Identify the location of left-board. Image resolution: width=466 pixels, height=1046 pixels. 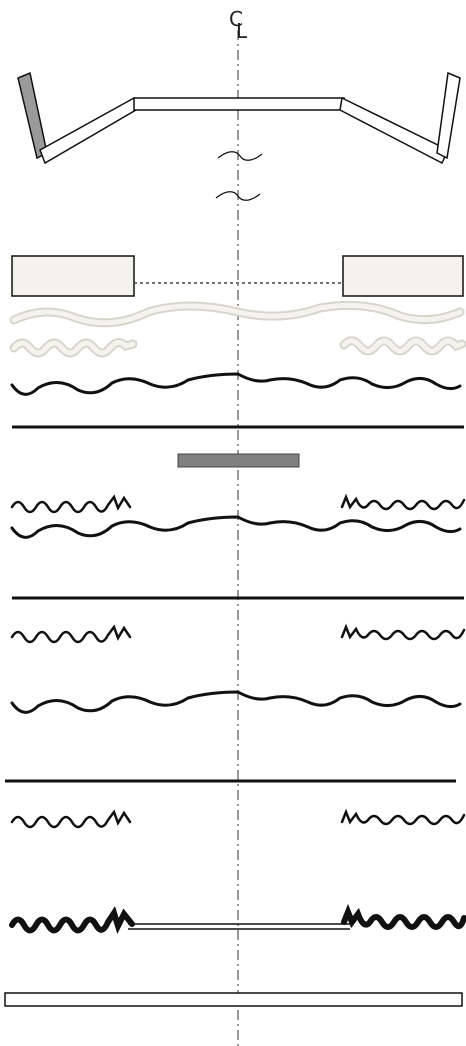
(73, 276).